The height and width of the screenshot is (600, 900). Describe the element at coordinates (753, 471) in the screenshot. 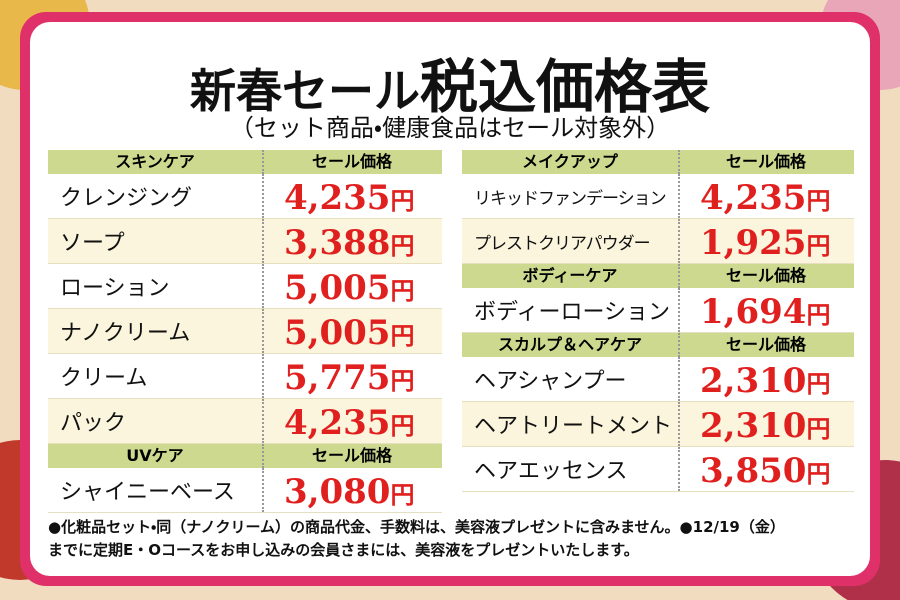

I see `price: 3,850` at that location.